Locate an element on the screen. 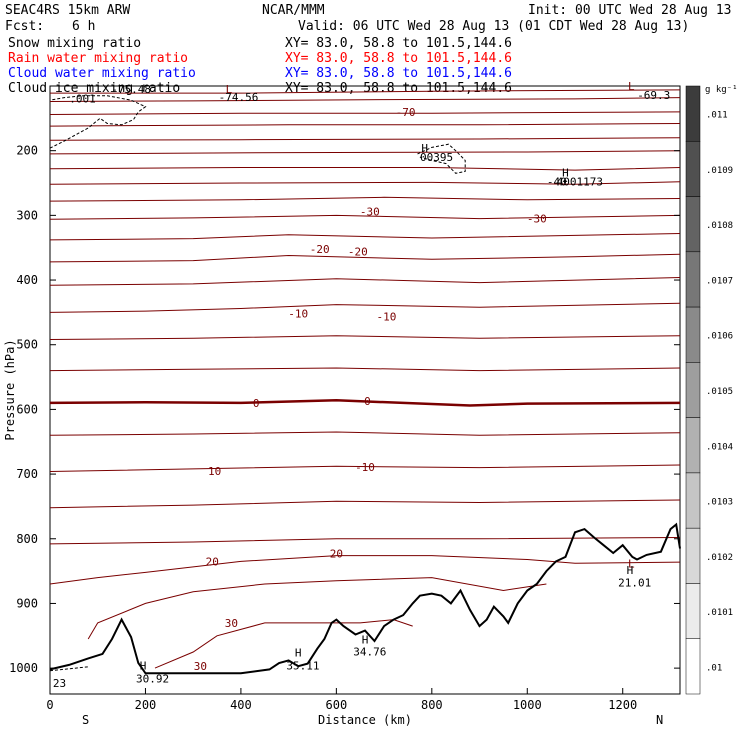 The height and width of the screenshot is (740, 740). x-tick-label: 1200 is located at coordinates (622, 705).